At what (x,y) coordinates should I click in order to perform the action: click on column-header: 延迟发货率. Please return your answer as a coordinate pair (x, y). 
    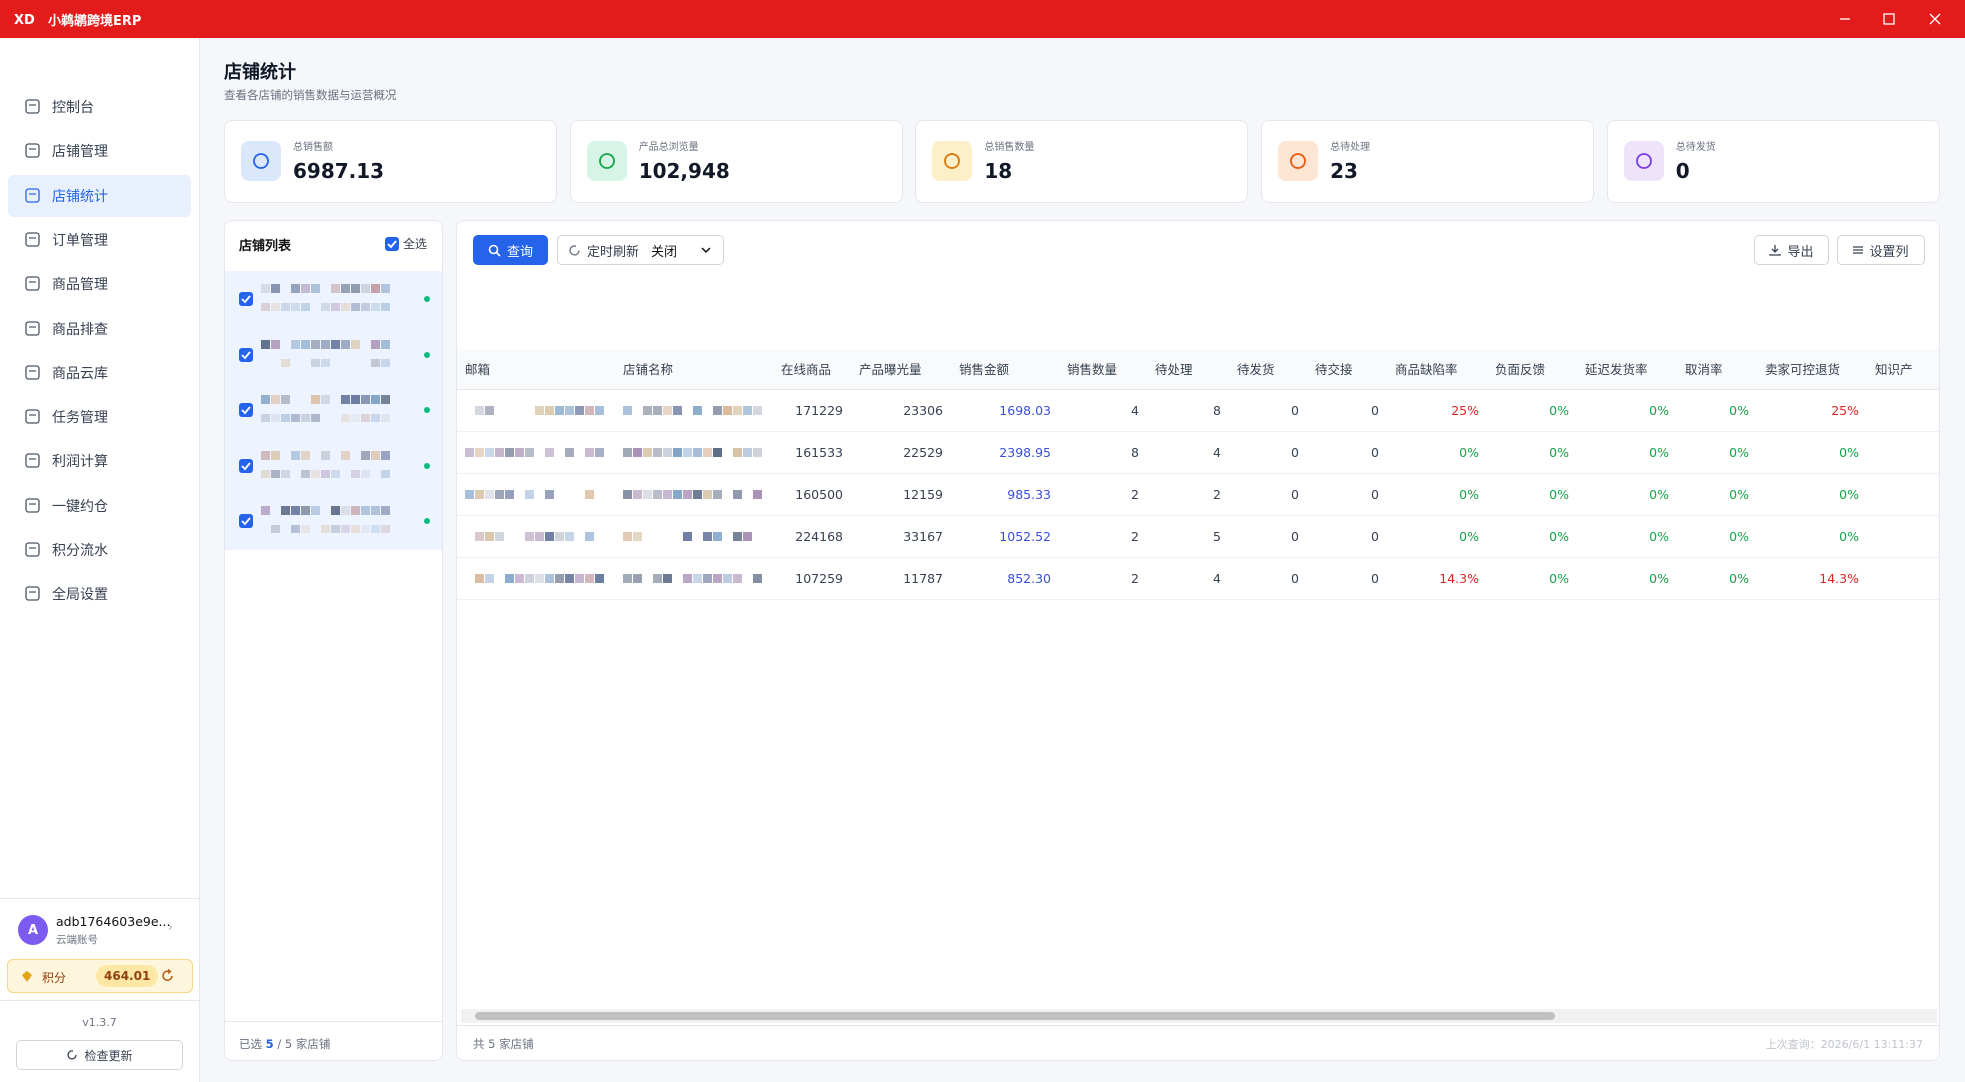
    Looking at the image, I should click on (1627, 369).